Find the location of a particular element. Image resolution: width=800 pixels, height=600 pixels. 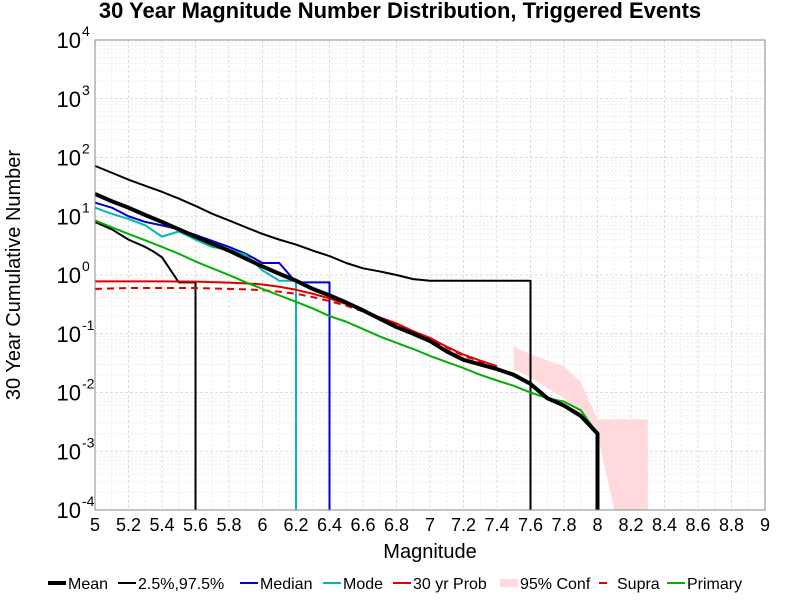

y-tick-exponent: -1 is located at coordinates (88, 325).